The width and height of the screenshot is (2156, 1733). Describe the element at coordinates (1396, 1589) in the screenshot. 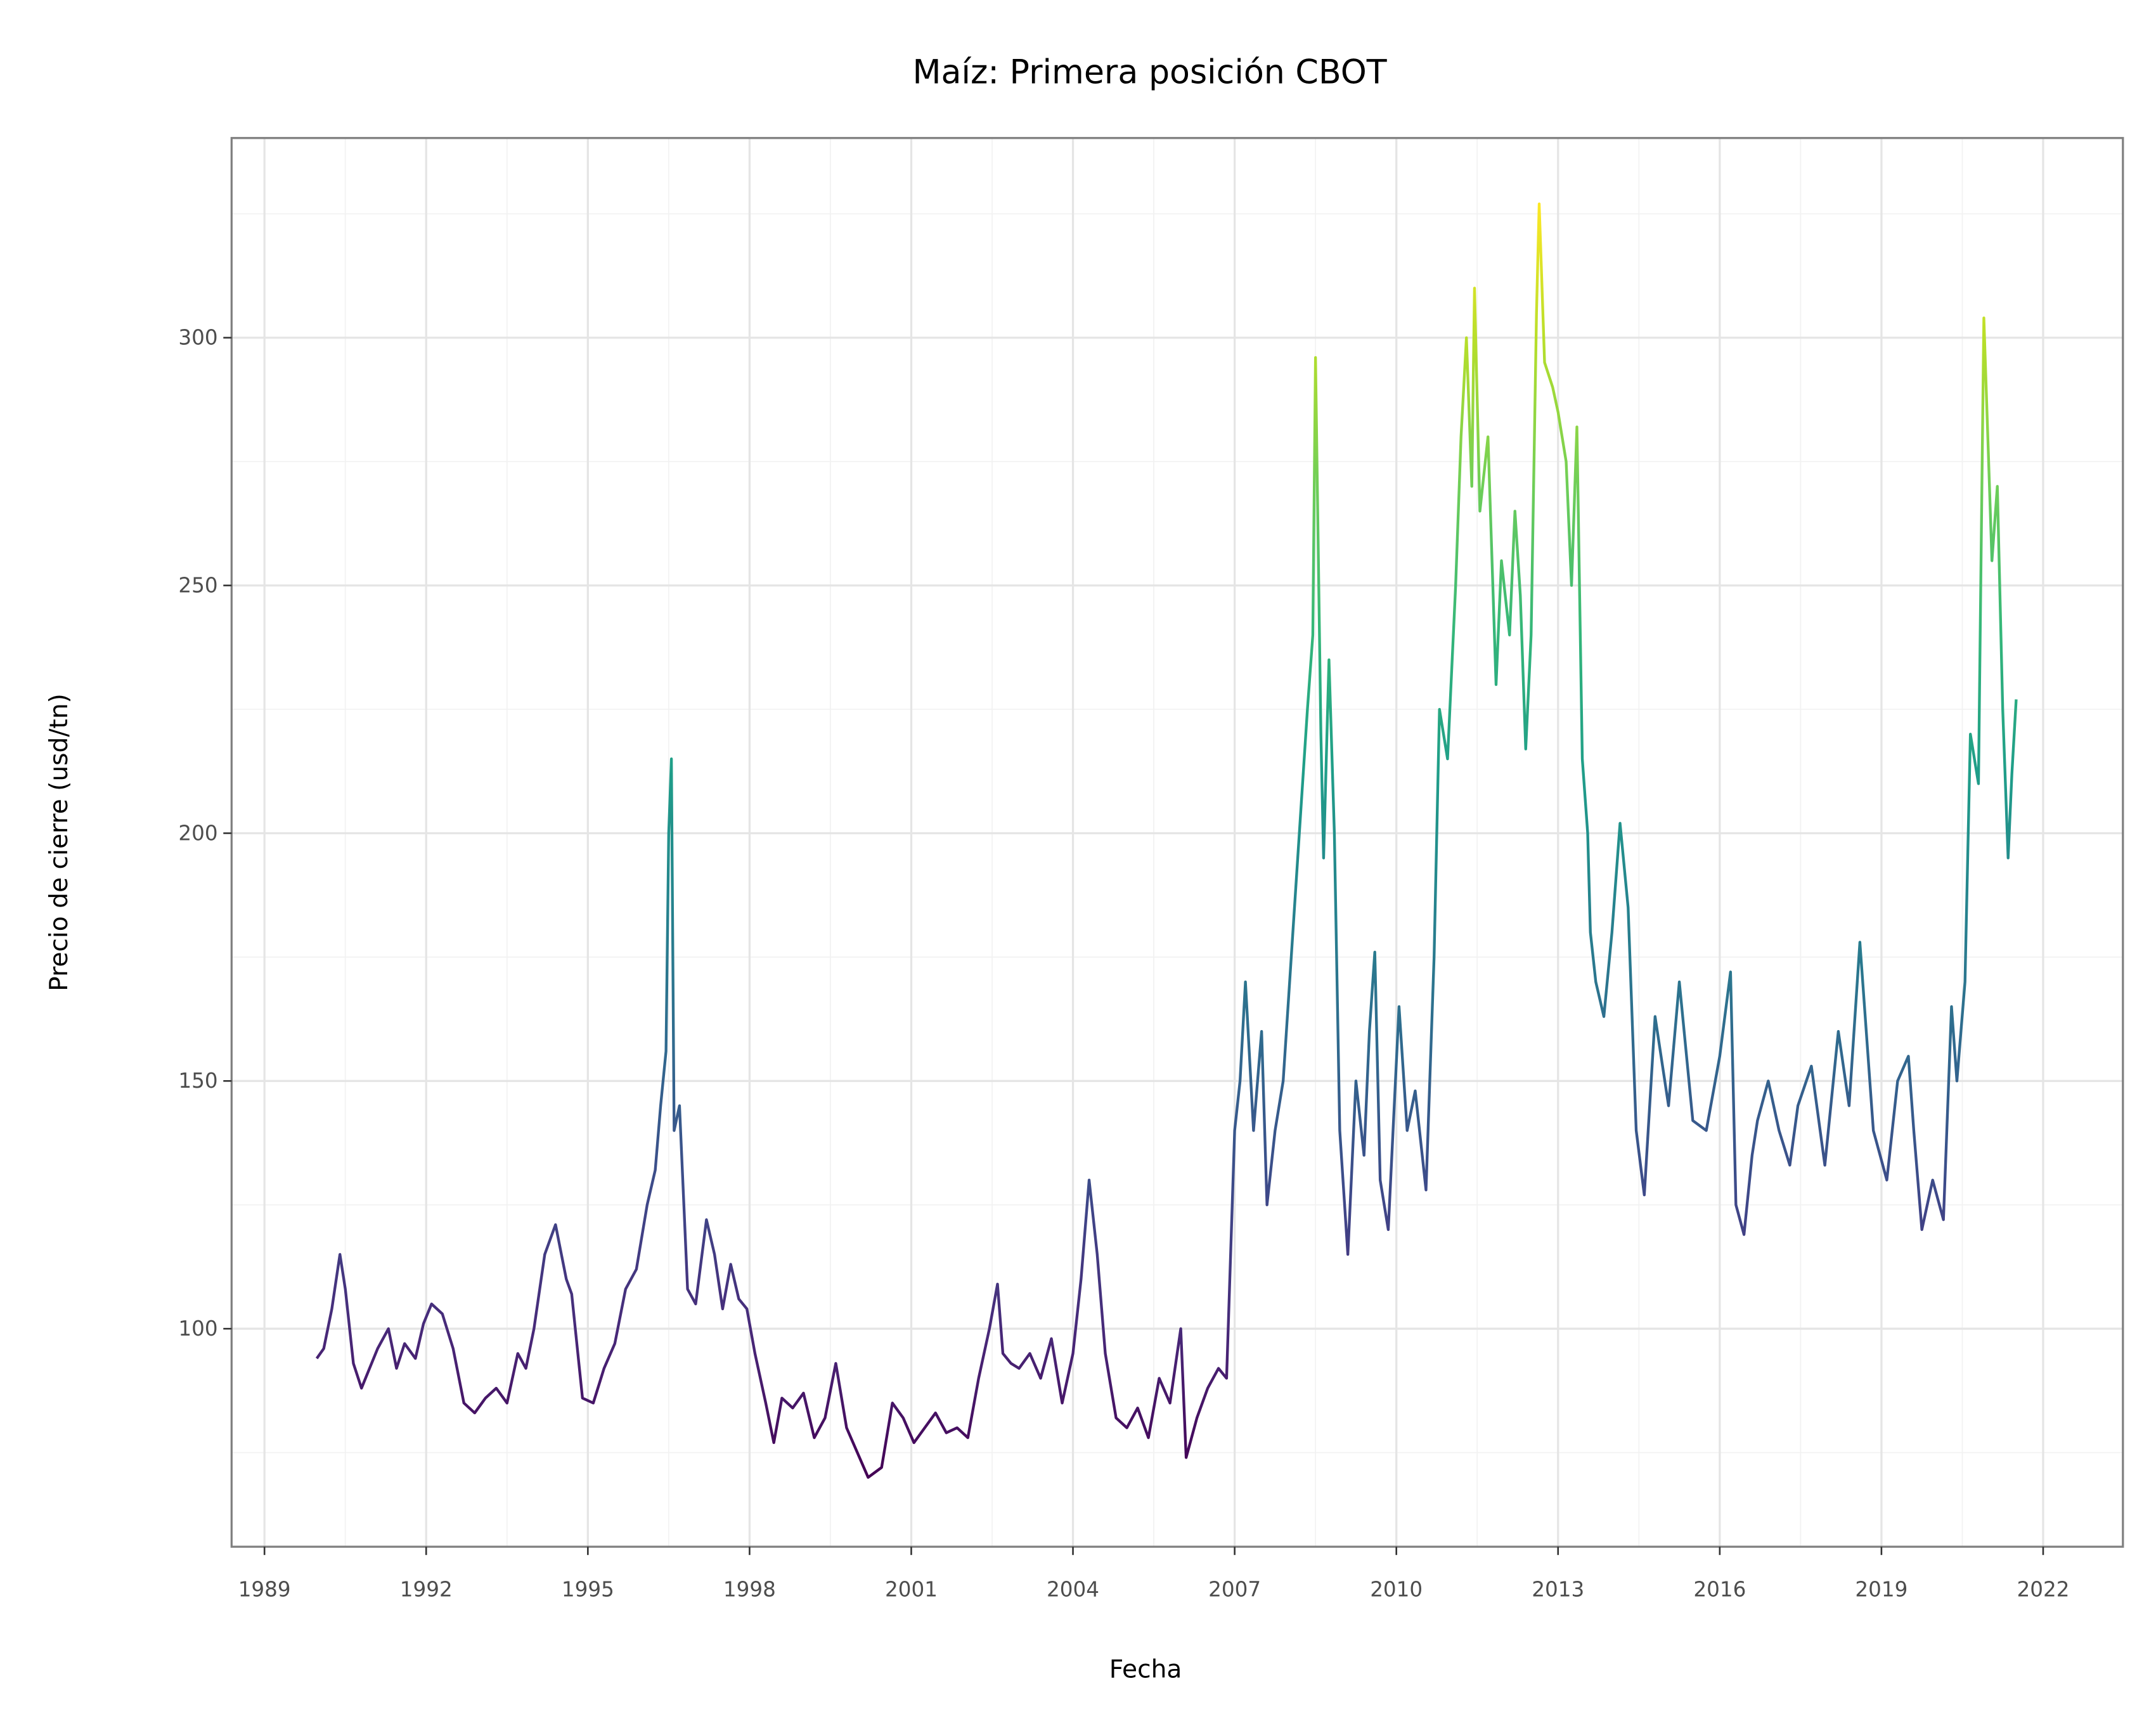

I see `x-tick-label: 2010` at that location.